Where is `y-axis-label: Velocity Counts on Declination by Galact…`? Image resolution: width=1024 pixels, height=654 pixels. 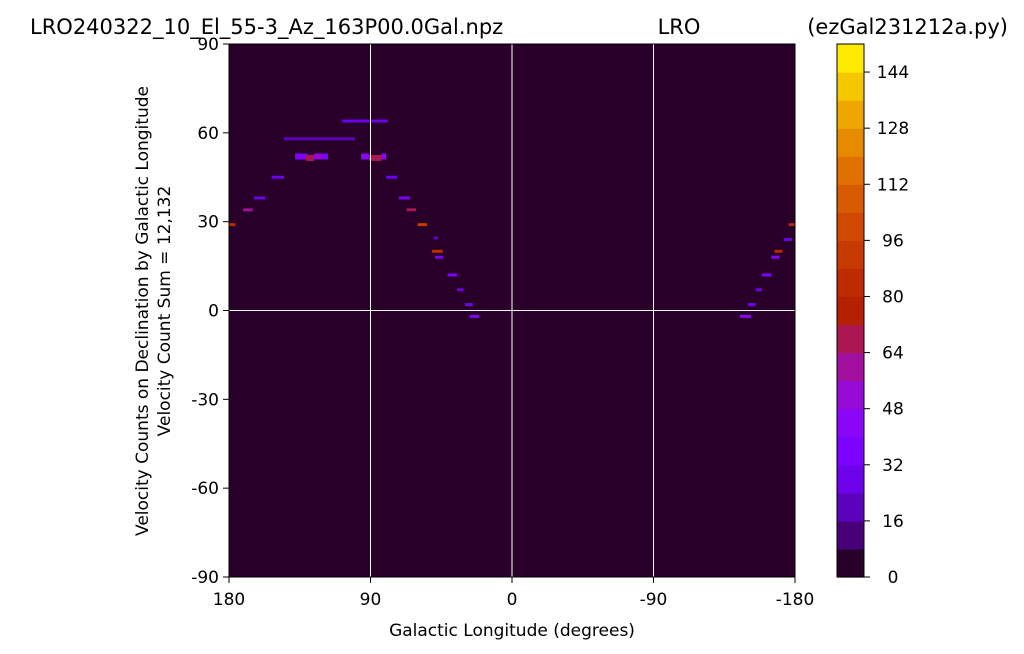 y-axis-label: Velocity Counts on Declination by Galact… is located at coordinates (154, 311).